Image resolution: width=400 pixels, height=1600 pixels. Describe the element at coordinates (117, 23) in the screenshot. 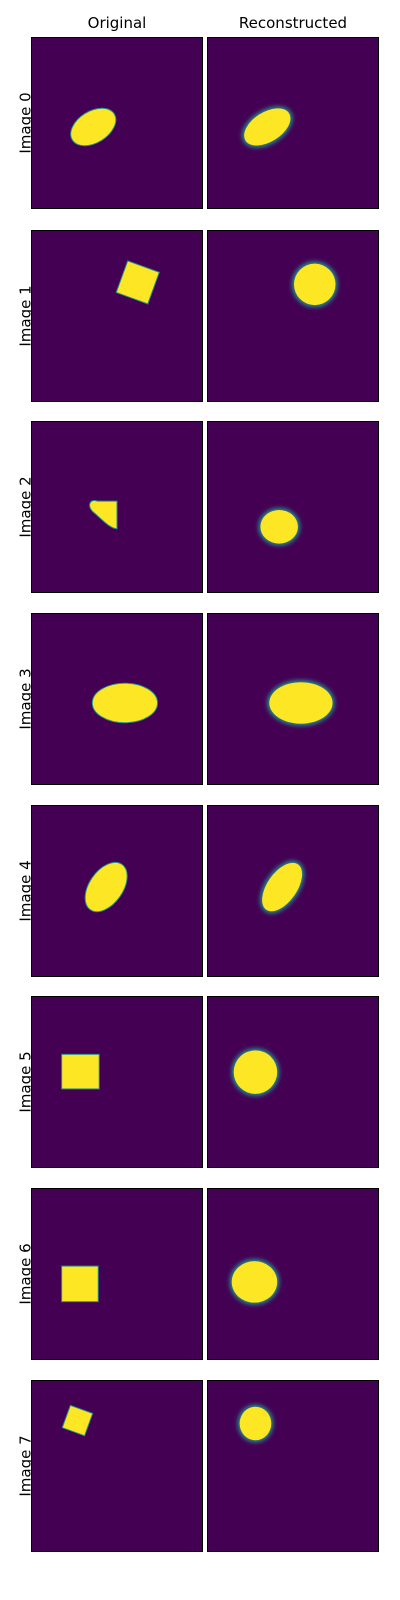

I see `column-title-original: Original` at that location.